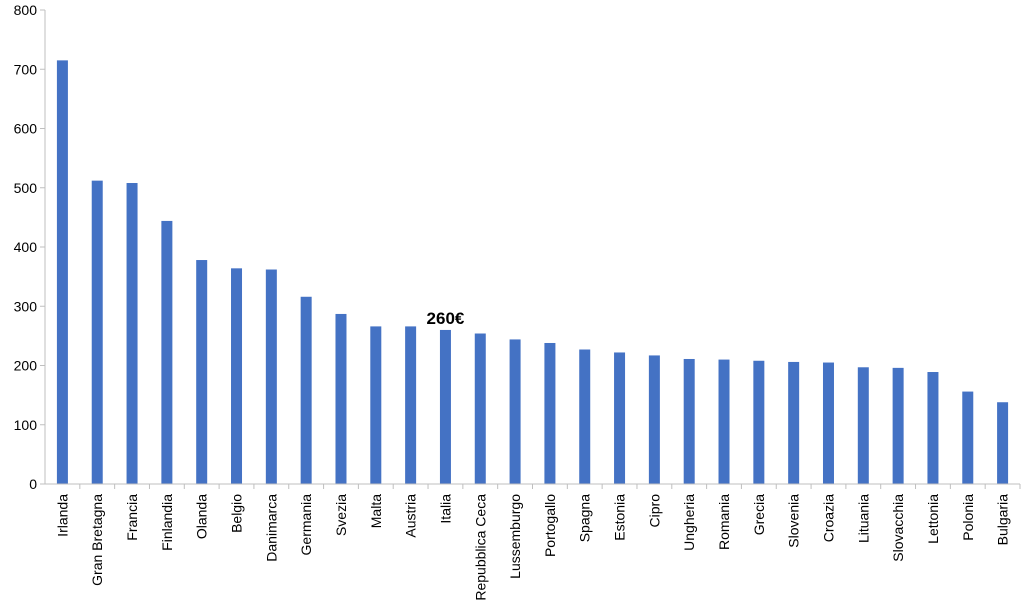 The height and width of the screenshot is (616, 1024). What do you see at coordinates (26, 69) in the screenshot?
I see `y-tick-label: 700` at bounding box center [26, 69].